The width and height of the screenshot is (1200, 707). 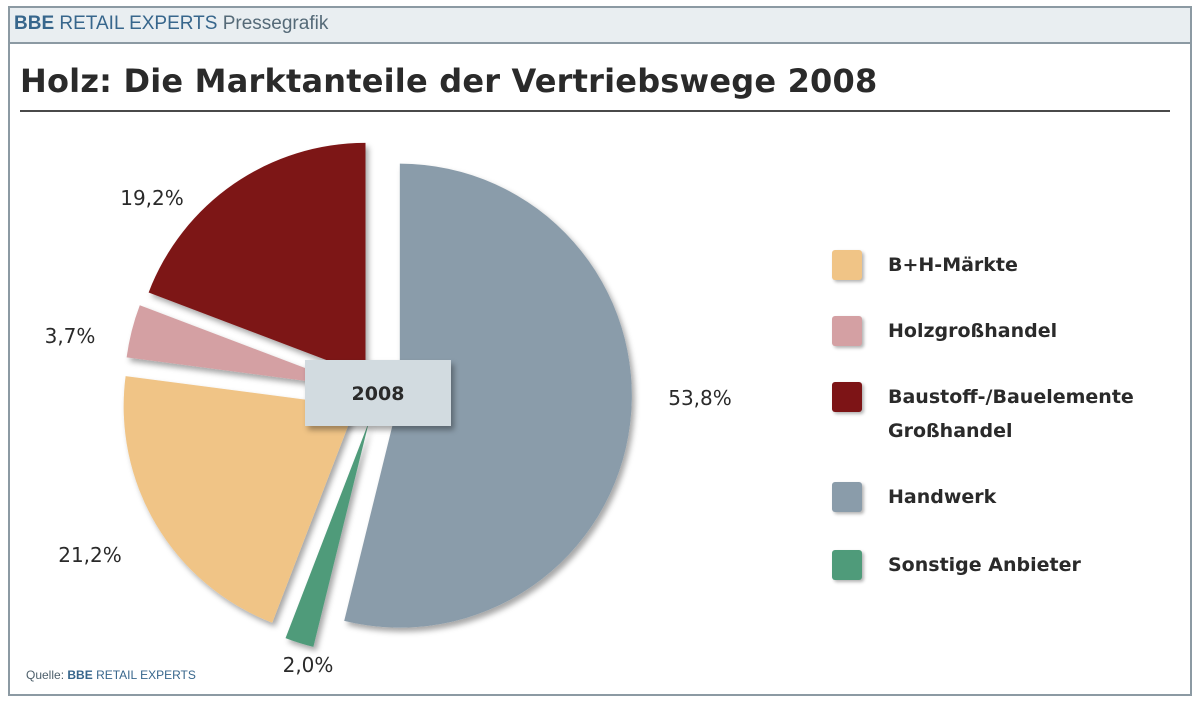 I want to click on source-prefix: Quelle:, so click(x=45, y=675).